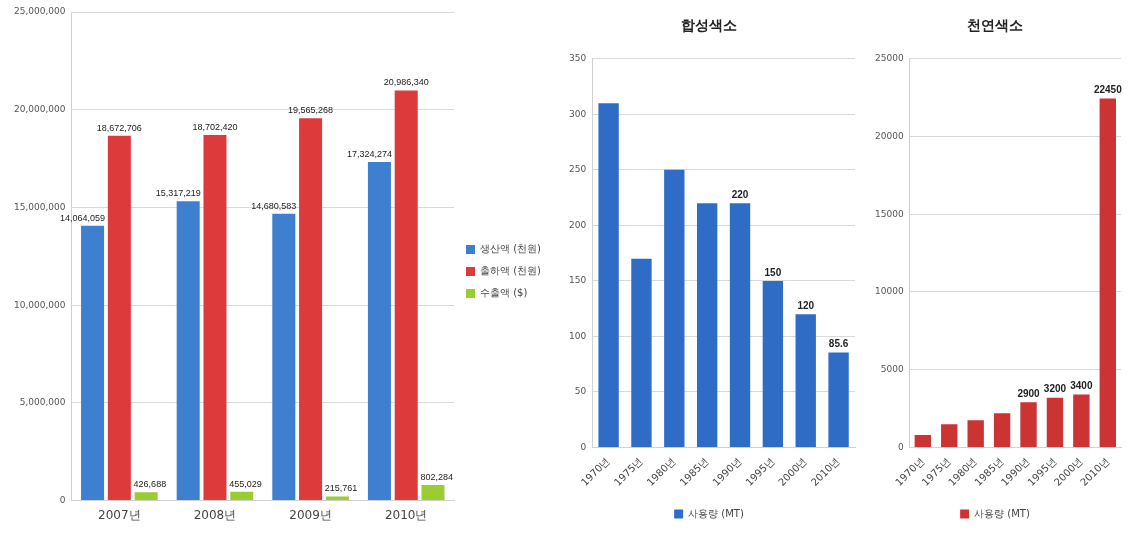 This screenshot has width=1131, height=537. Describe the element at coordinates (838, 344) in the screenshot. I see `data-label: 85.6` at that location.